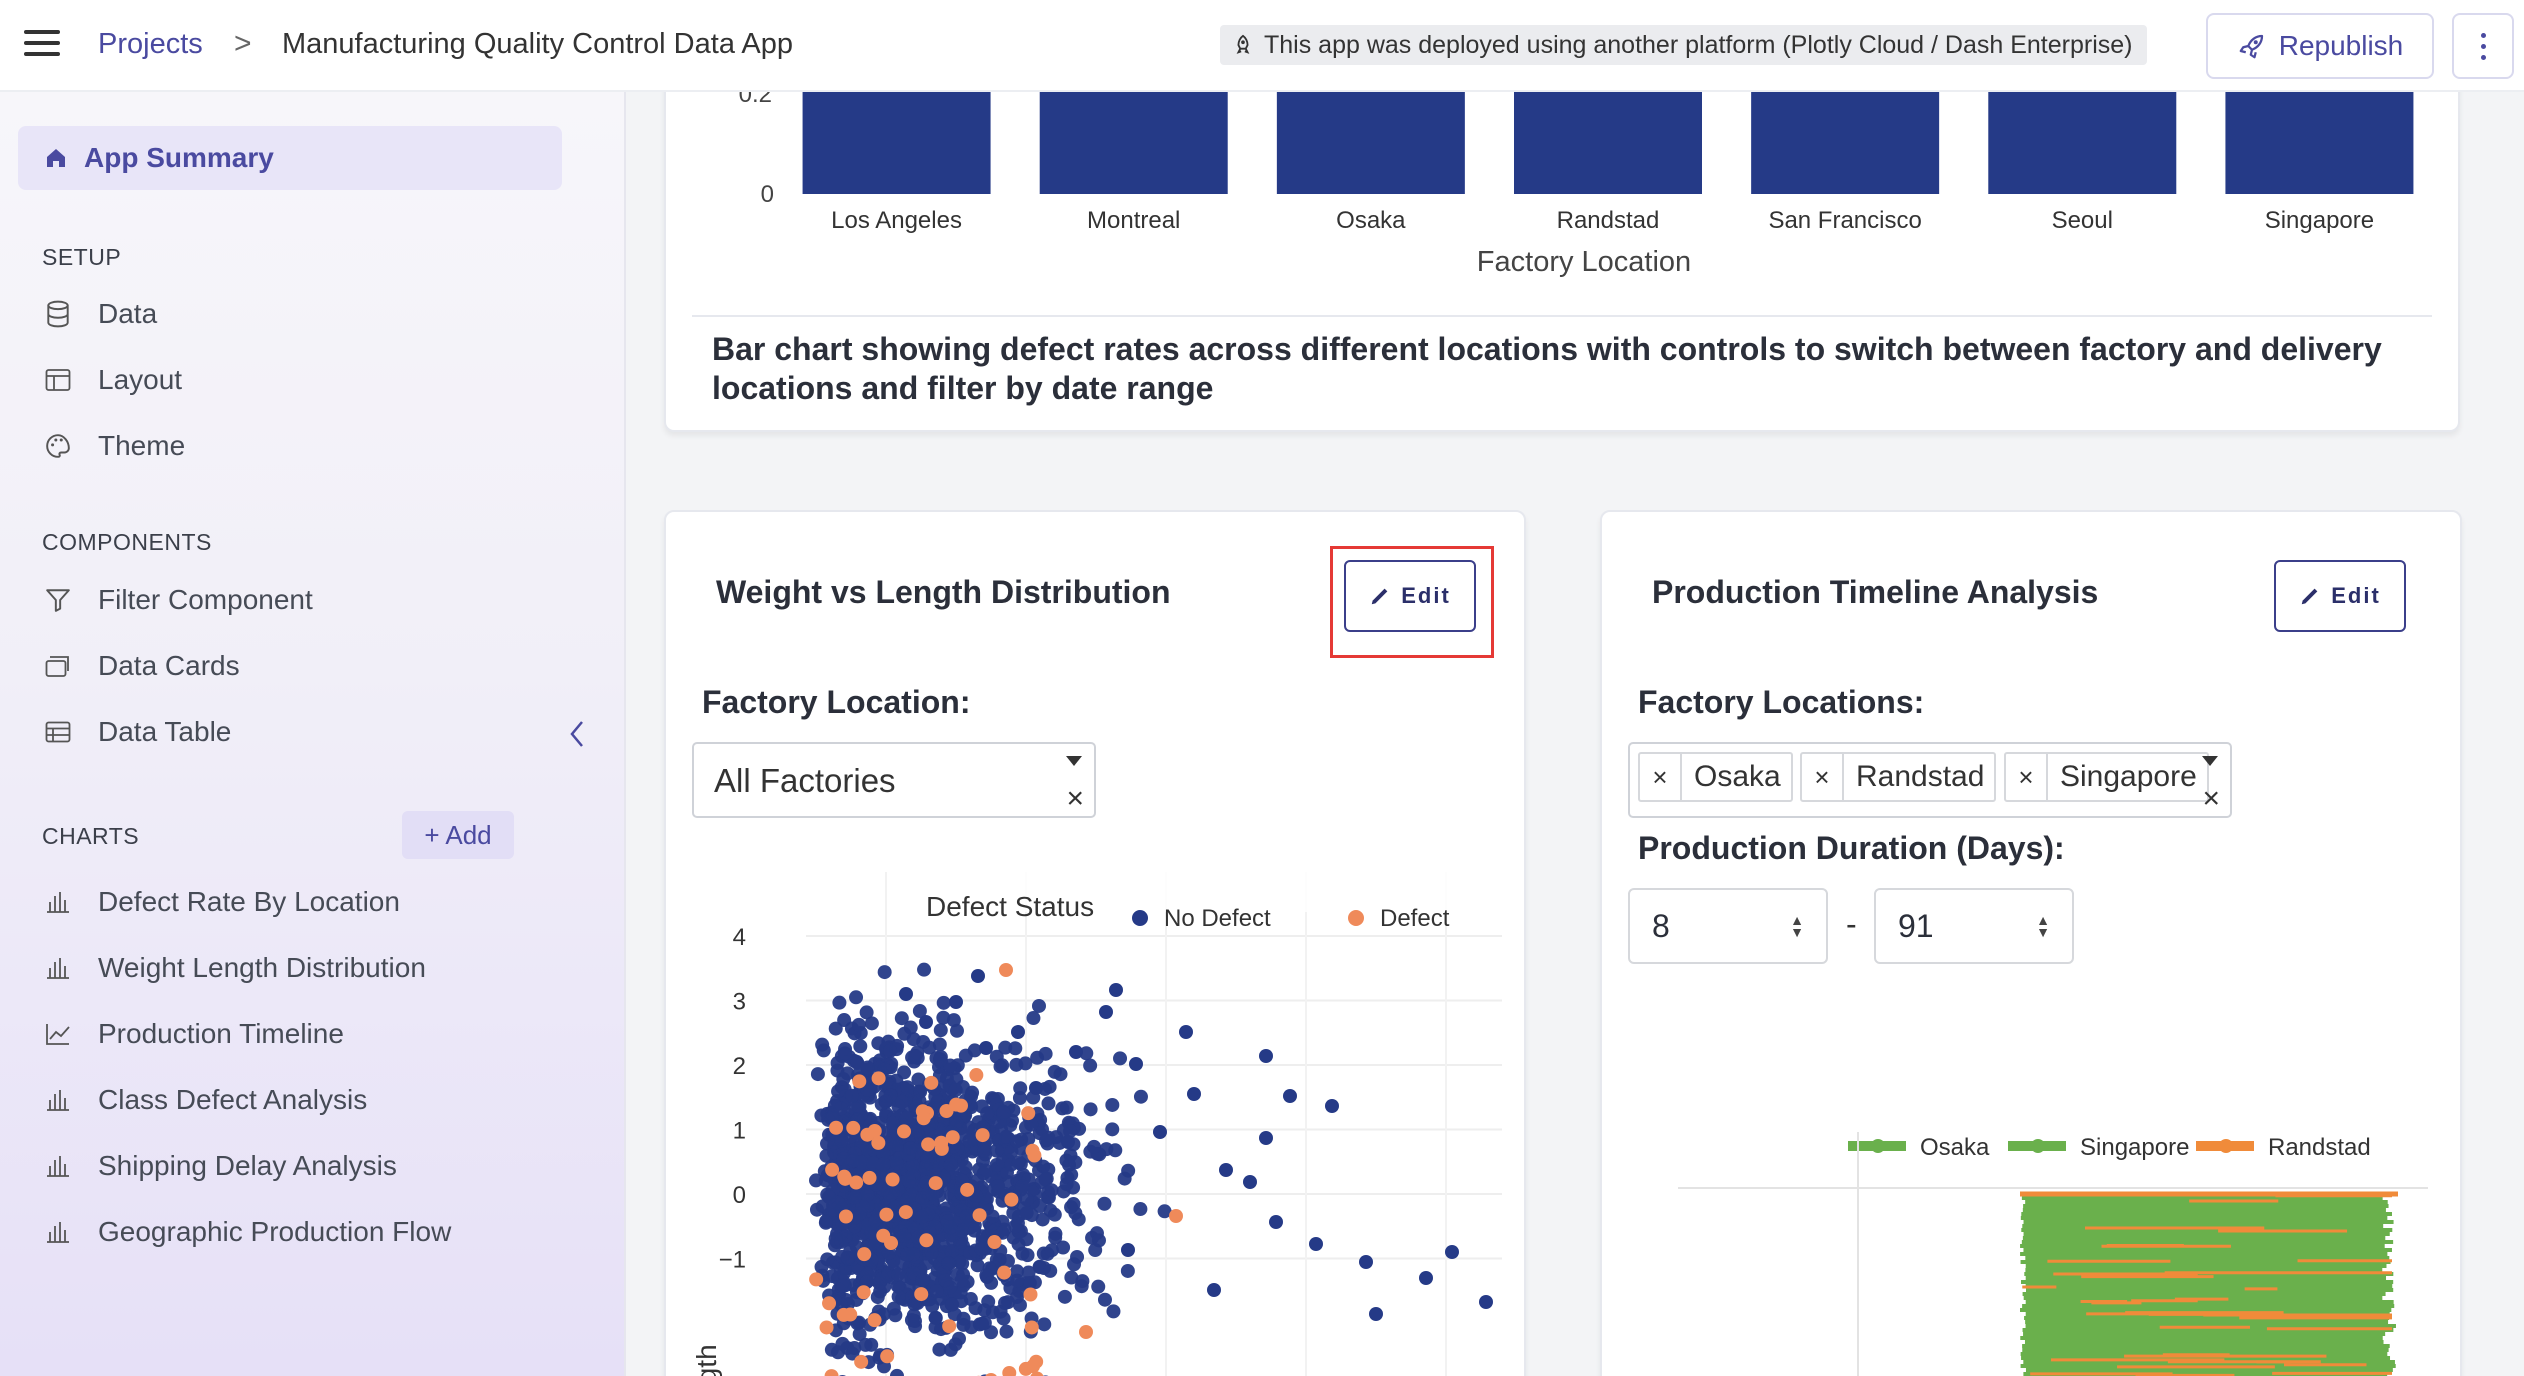 This screenshot has width=2524, height=1376. Describe the element at coordinates (247, 1165) in the screenshot. I see `sidebar-item-label: Shipping Delay Analysis` at that location.